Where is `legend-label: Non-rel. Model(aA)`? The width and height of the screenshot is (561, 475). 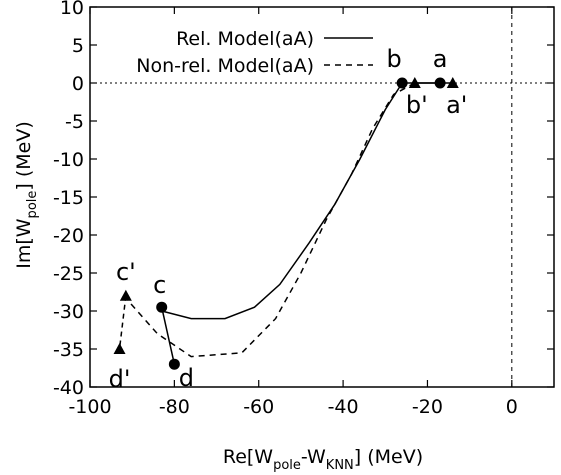
legend-label: Non-rel. Model(aA) is located at coordinates (225, 66).